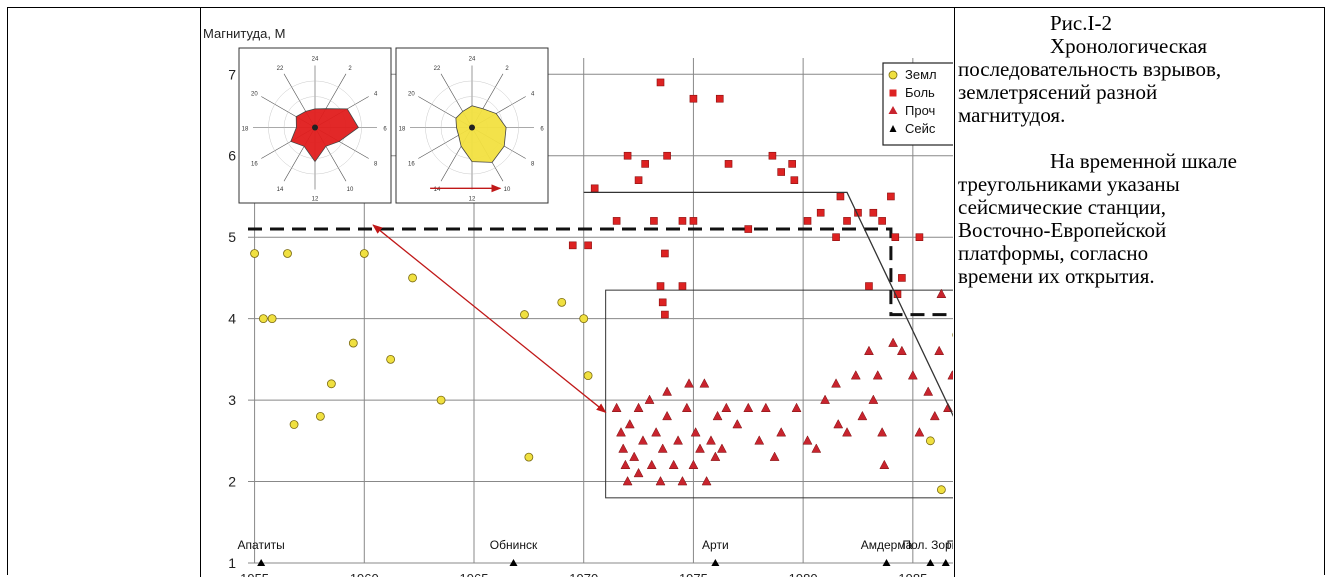  What do you see at coordinates (280, 69) in the screenshot?
I see `rose-label: 22` at bounding box center [280, 69].